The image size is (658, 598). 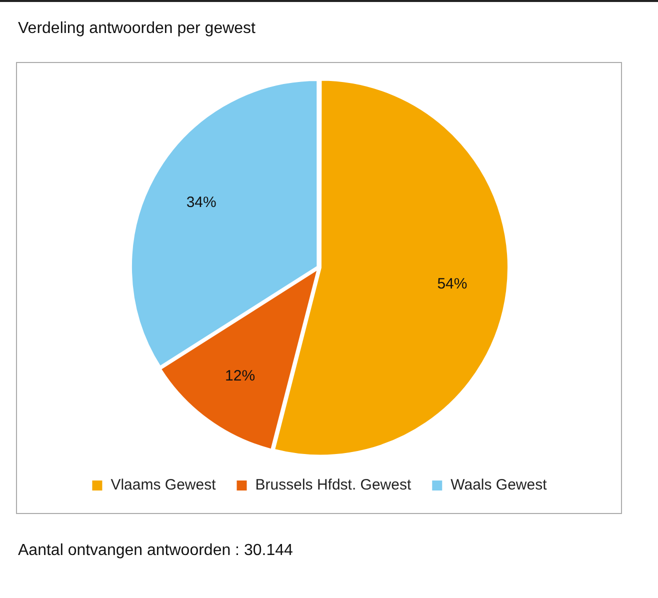 What do you see at coordinates (201, 202) in the screenshot?
I see `data-label: 34%` at bounding box center [201, 202].